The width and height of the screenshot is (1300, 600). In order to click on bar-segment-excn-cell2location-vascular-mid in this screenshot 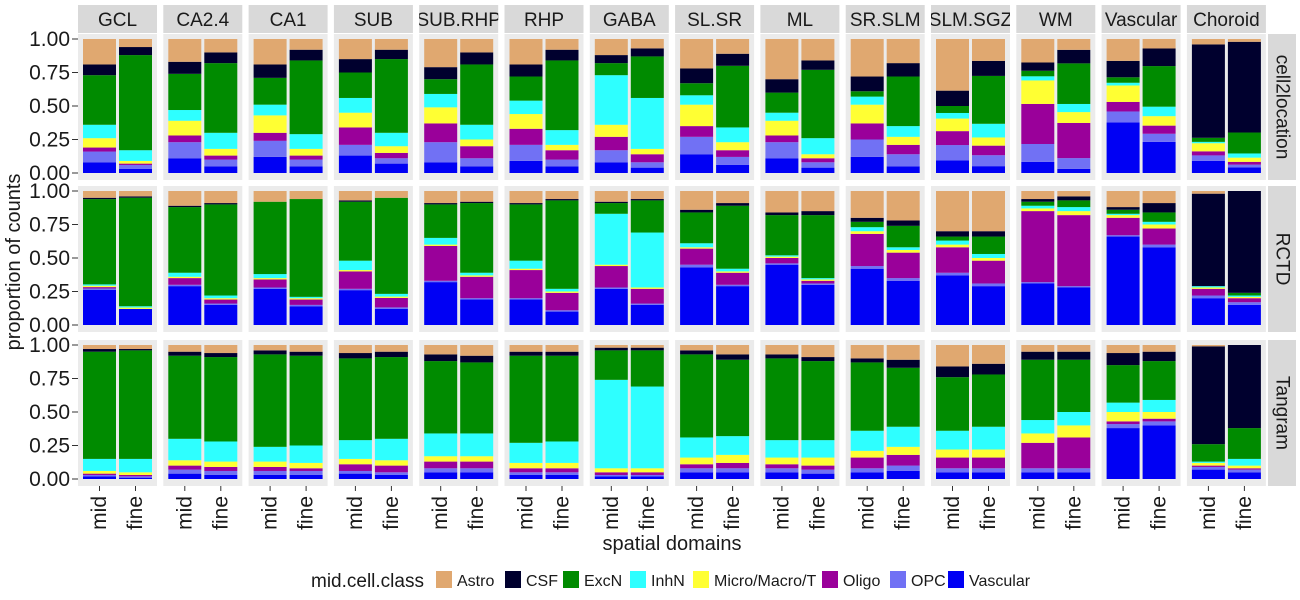, I will do `click(1123, 80)`.